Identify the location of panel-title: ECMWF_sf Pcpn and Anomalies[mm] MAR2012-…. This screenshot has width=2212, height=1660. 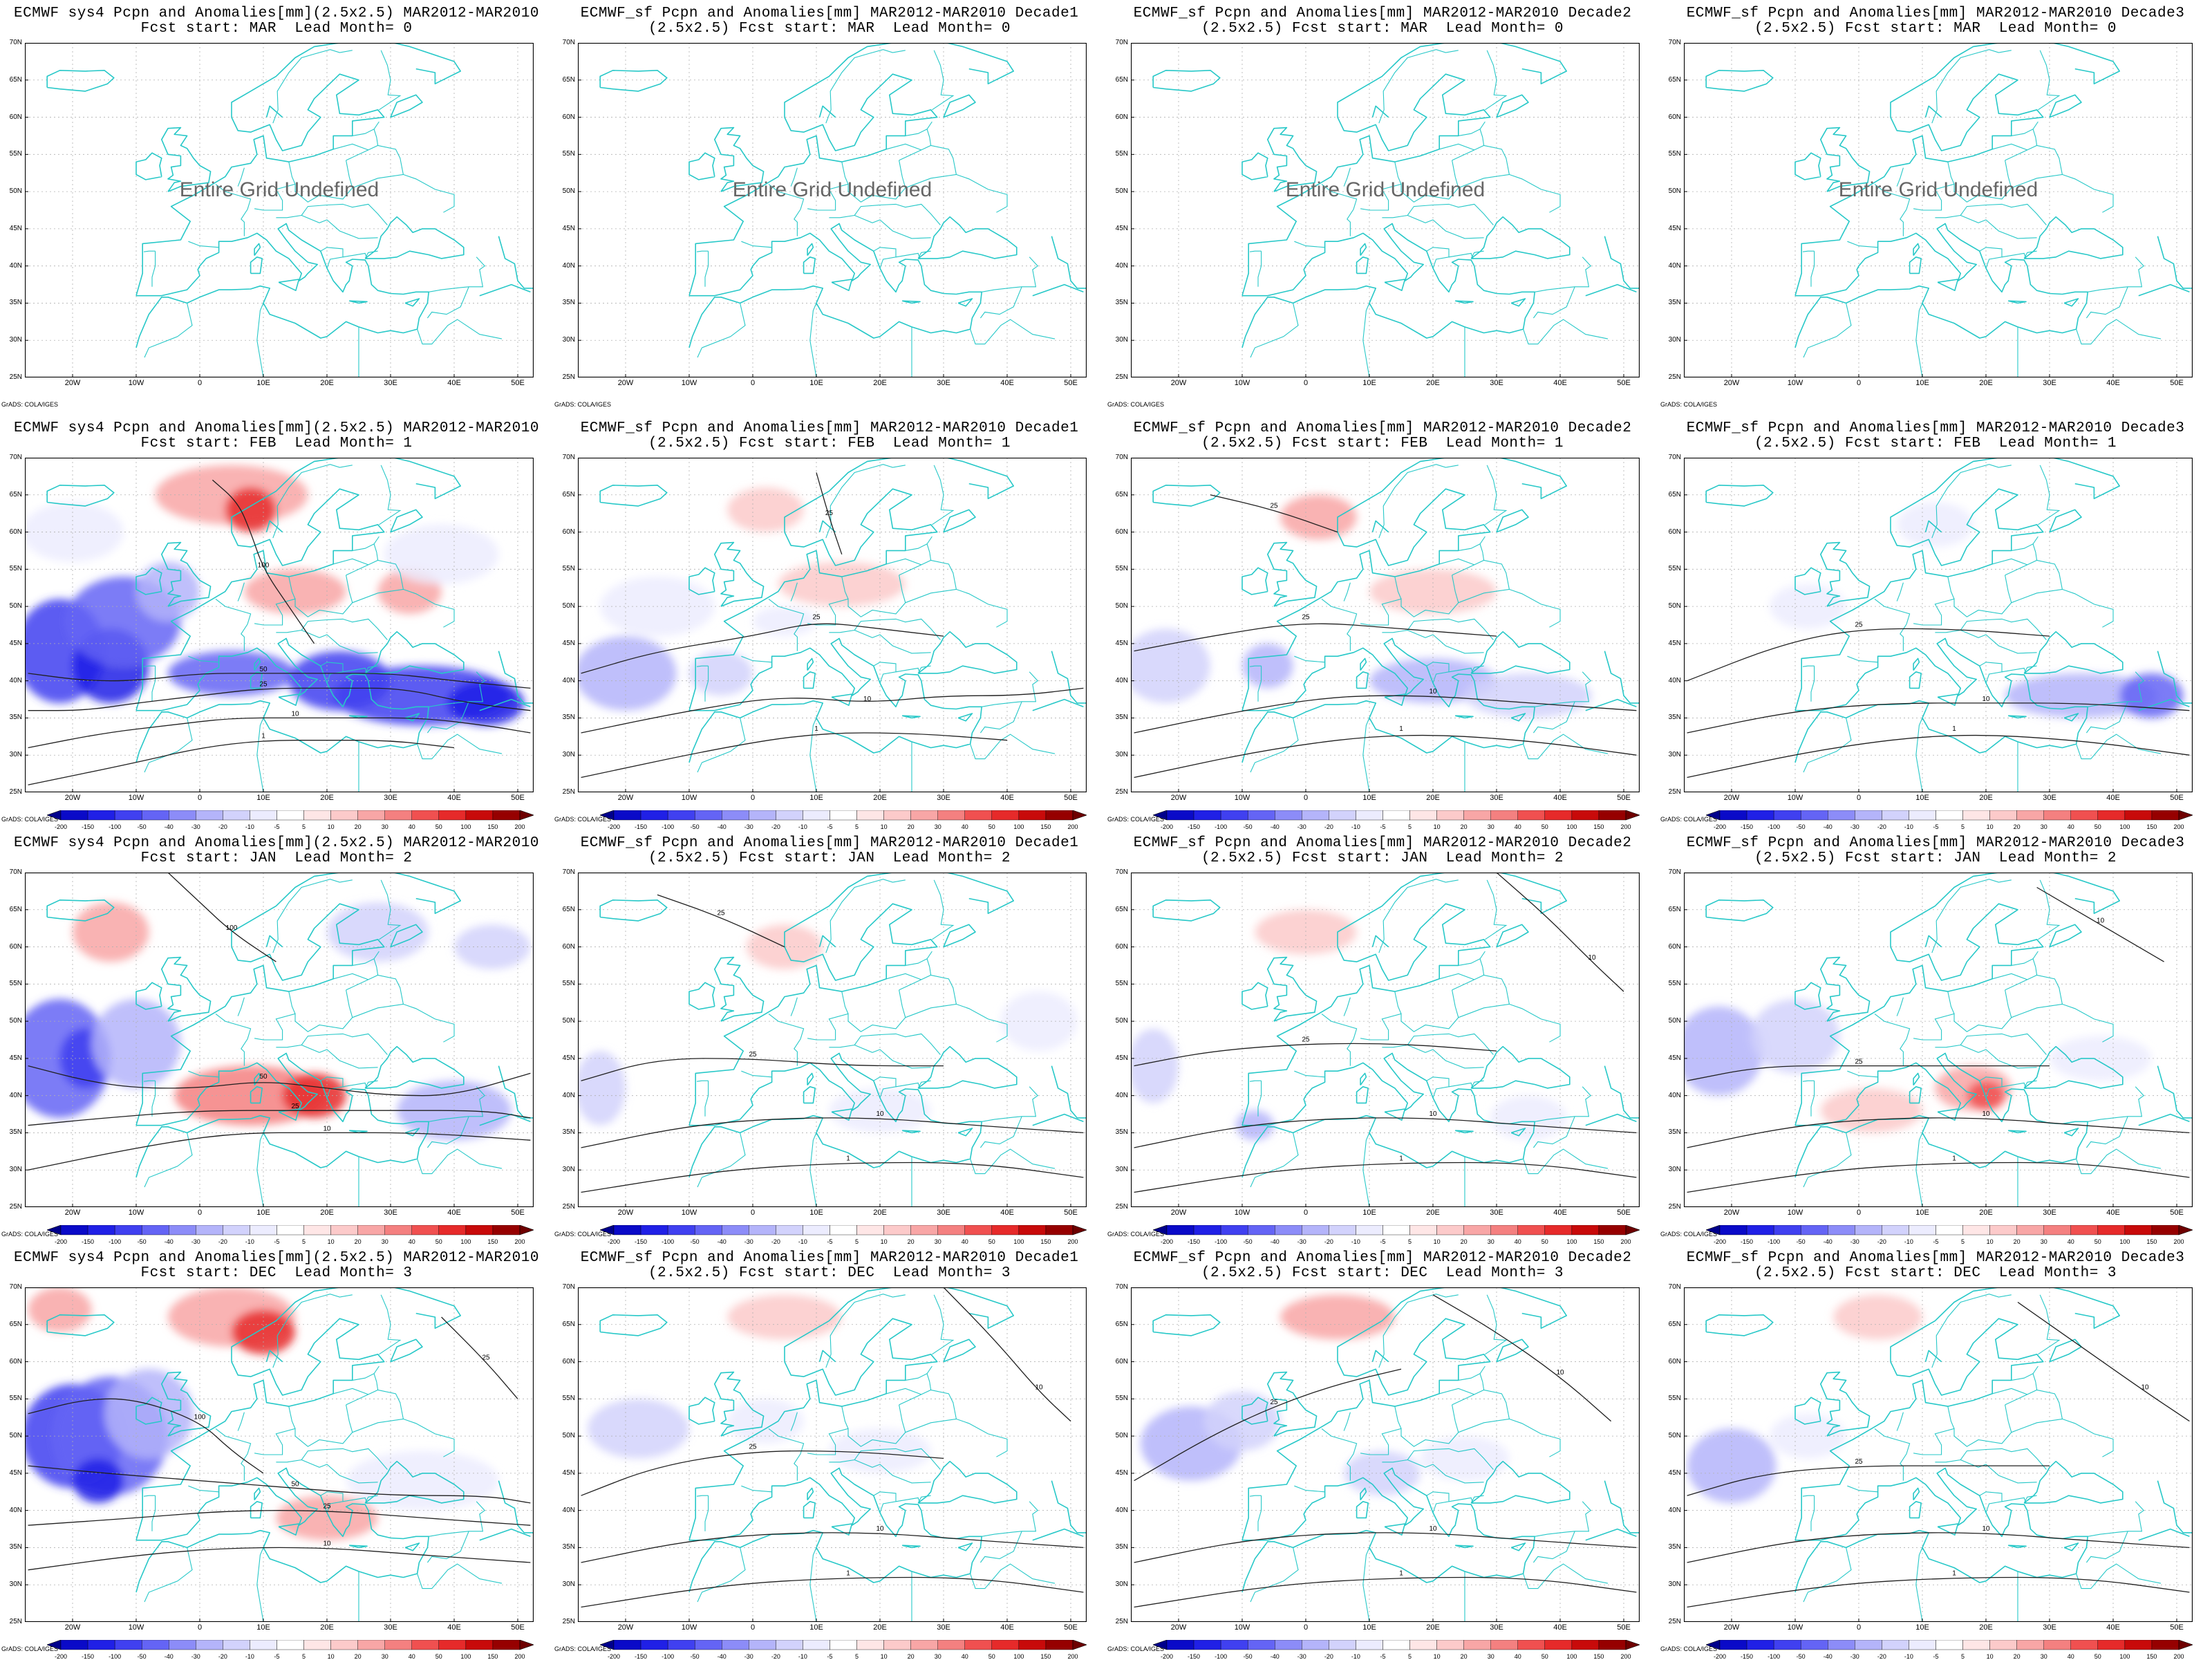
(1382, 428).